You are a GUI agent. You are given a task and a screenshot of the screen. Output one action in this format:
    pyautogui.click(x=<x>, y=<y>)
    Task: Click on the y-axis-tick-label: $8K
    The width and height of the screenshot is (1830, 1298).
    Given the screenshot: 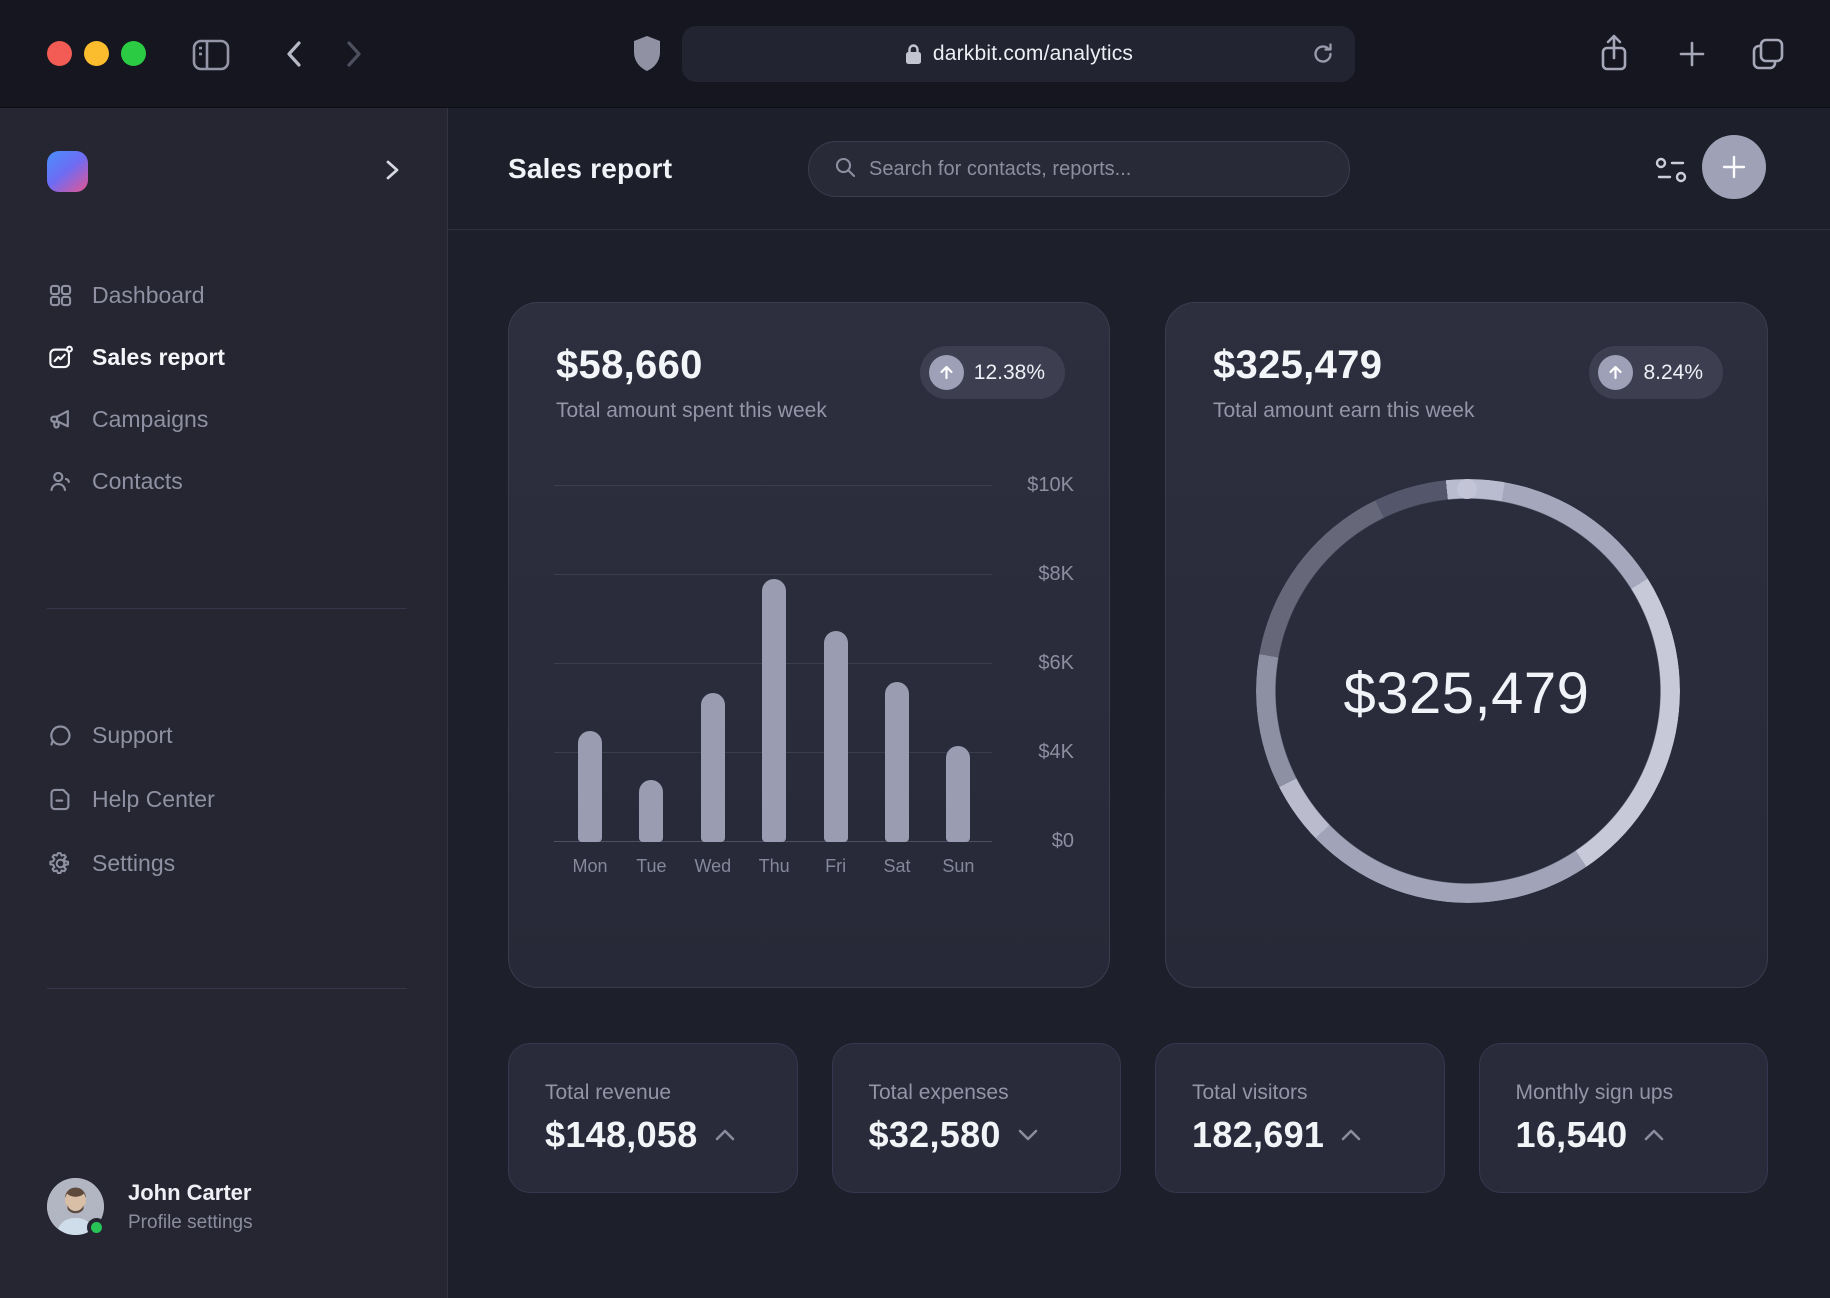 What is the action you would take?
    pyautogui.click(x=1056, y=574)
    